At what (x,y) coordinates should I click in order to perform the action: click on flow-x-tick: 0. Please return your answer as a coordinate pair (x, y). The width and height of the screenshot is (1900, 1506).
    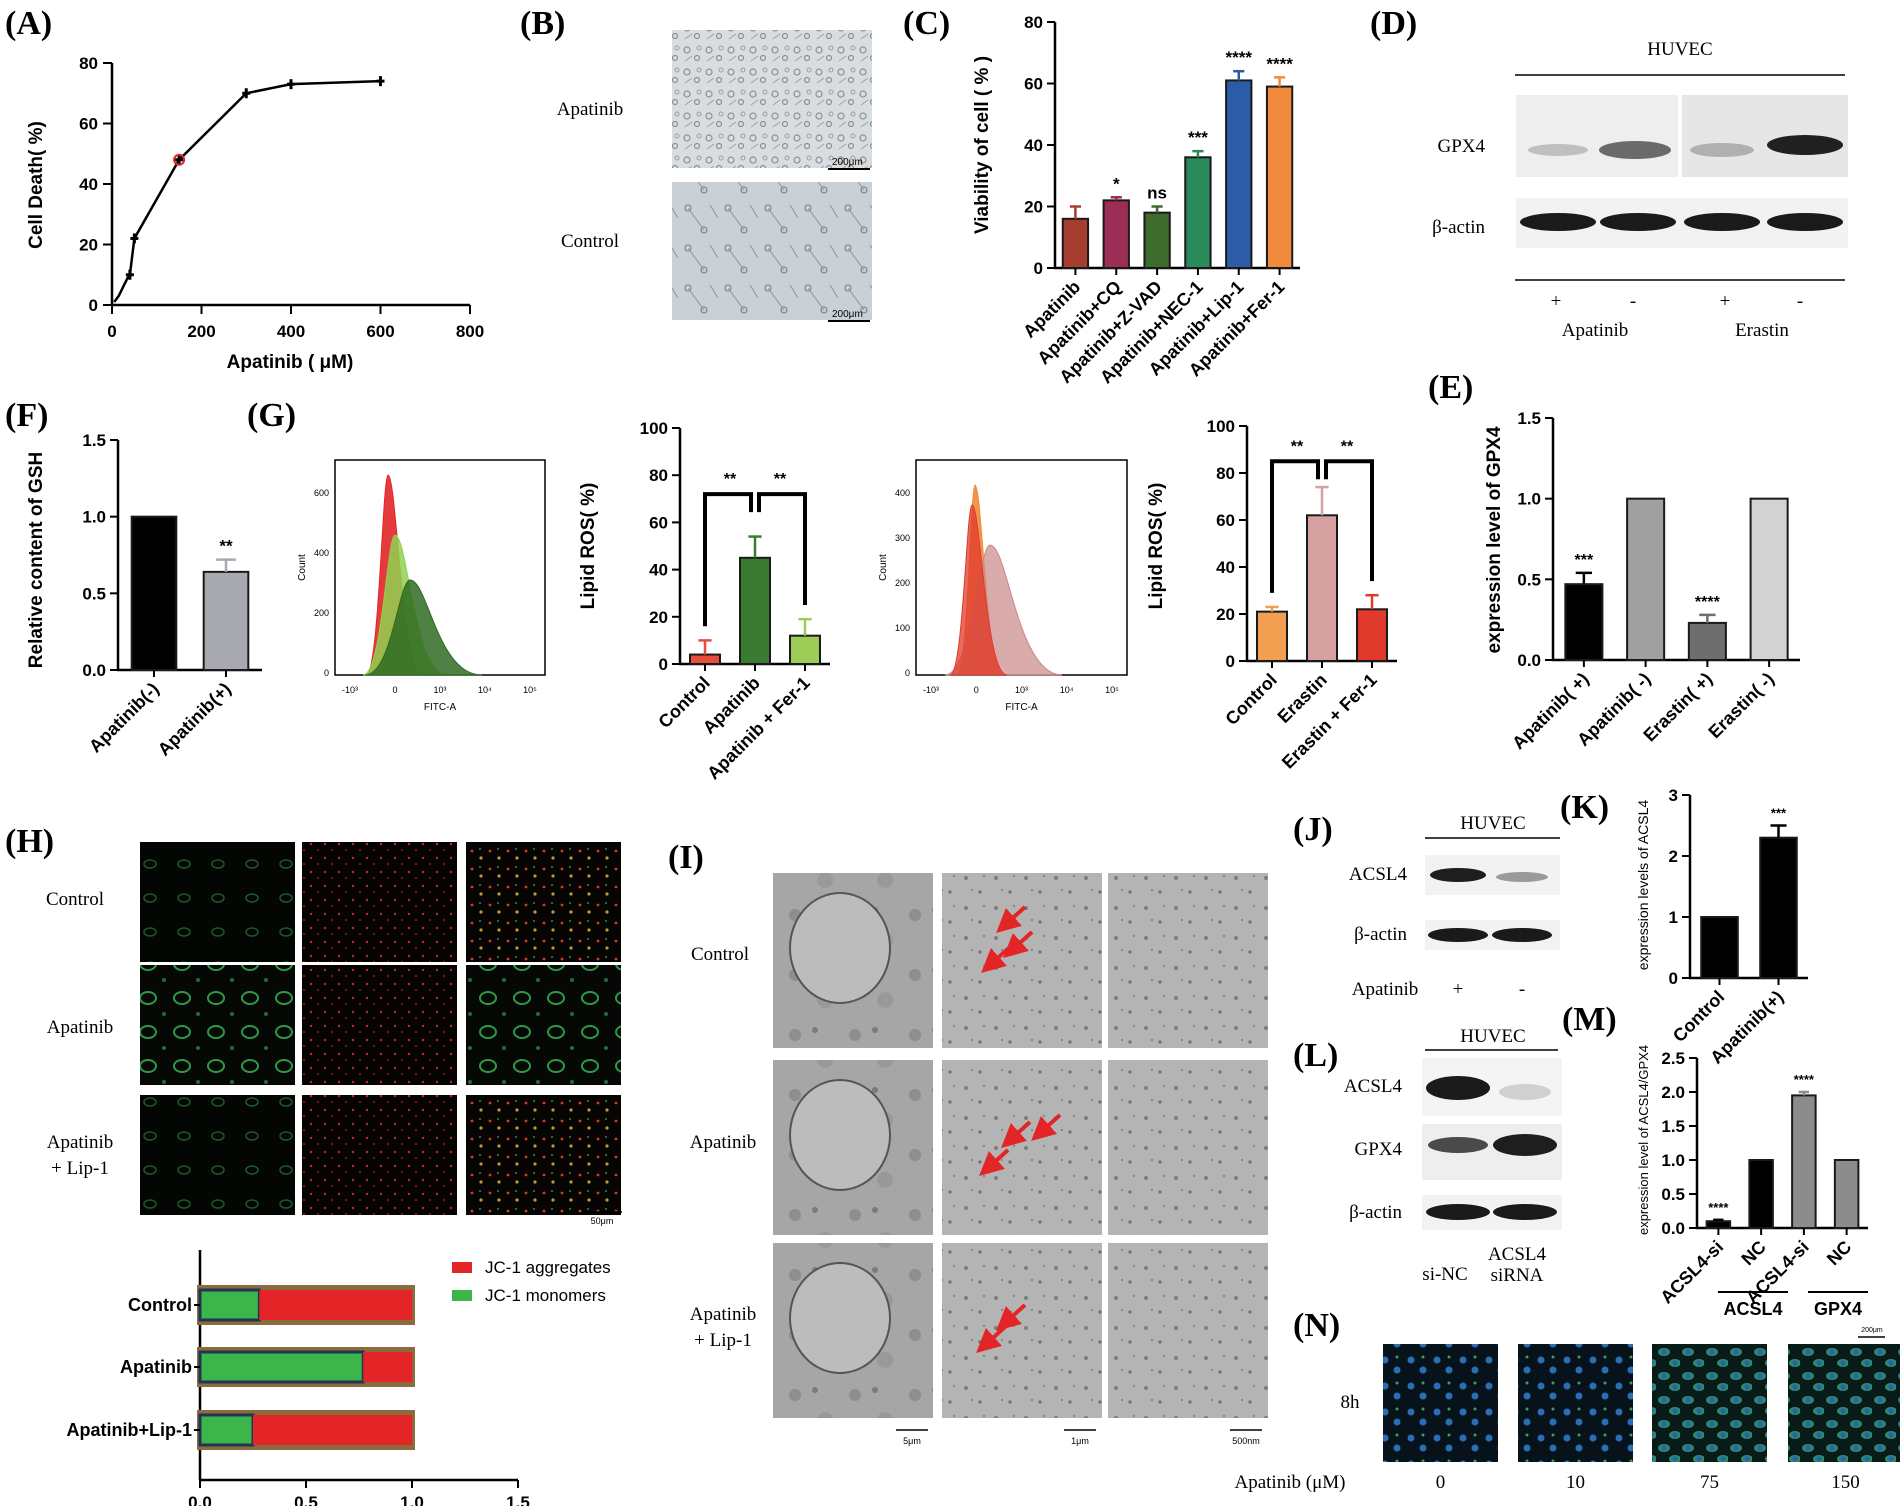
    Looking at the image, I should click on (394, 690).